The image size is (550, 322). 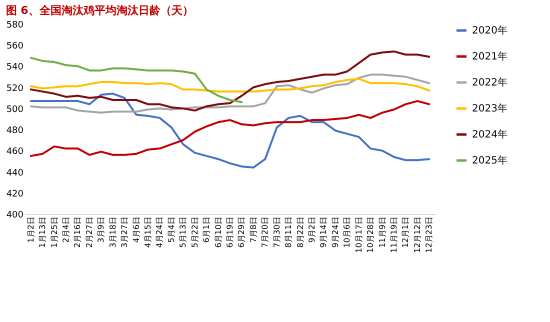 I want to click on x-tick-label: 5月4日, so click(x=171, y=229).